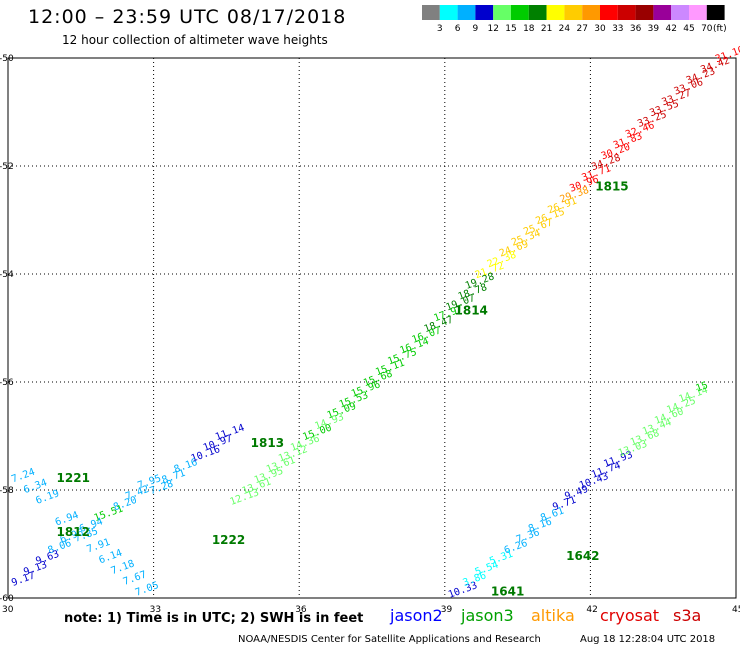 Image resolution: width=740 pixels, height=650 pixels. What do you see at coordinates (471, 311) in the screenshot?
I see `pass-1814: 1814` at bounding box center [471, 311].